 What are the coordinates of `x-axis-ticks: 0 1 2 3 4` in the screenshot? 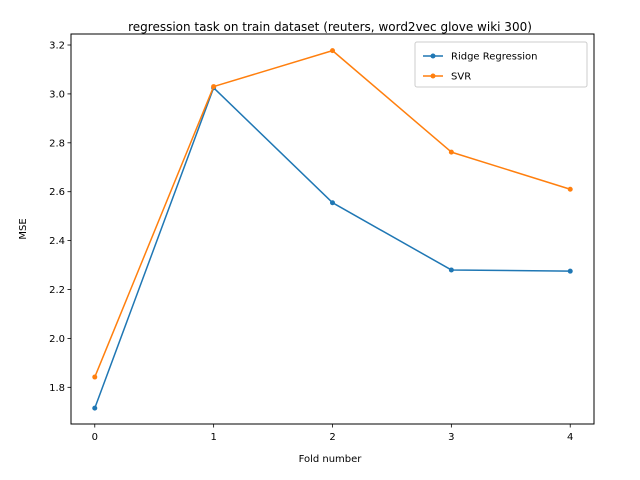 It's located at (332, 433).